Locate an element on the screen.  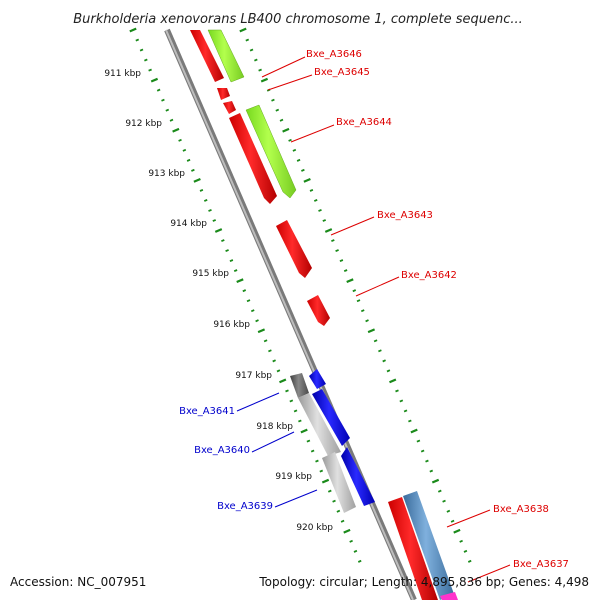
gene-feature-Bxe_A3643 is located at coordinates (294, 249).